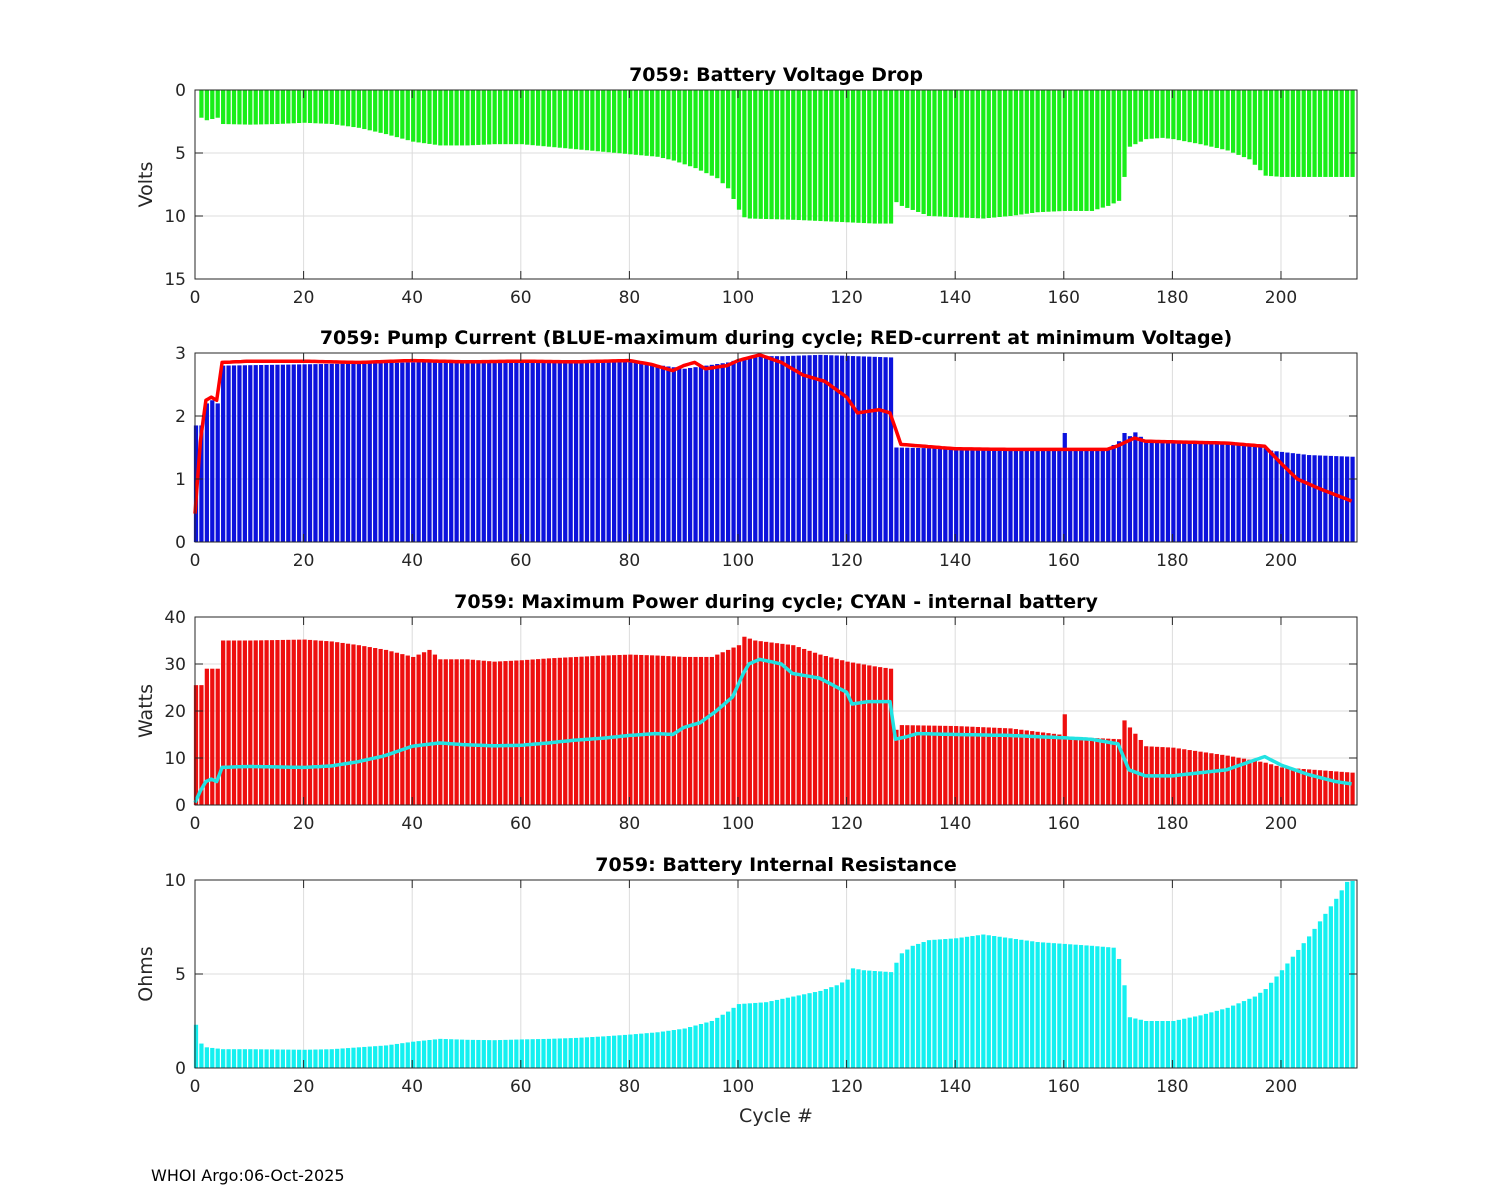 This screenshot has width=1500, height=1200. I want to click on tick-labels: 0 20 40 60 80 100 120 140 160 180 200 0 5 10, so click(760, 984).